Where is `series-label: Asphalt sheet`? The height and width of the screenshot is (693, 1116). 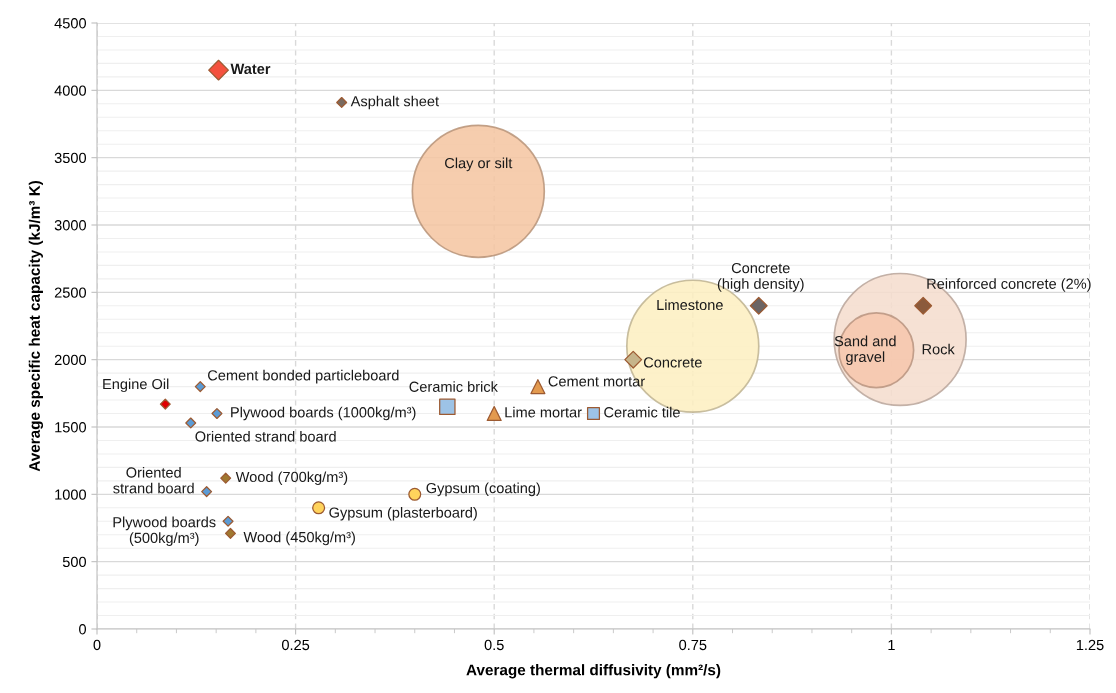 series-label: Asphalt sheet is located at coordinates (394, 102).